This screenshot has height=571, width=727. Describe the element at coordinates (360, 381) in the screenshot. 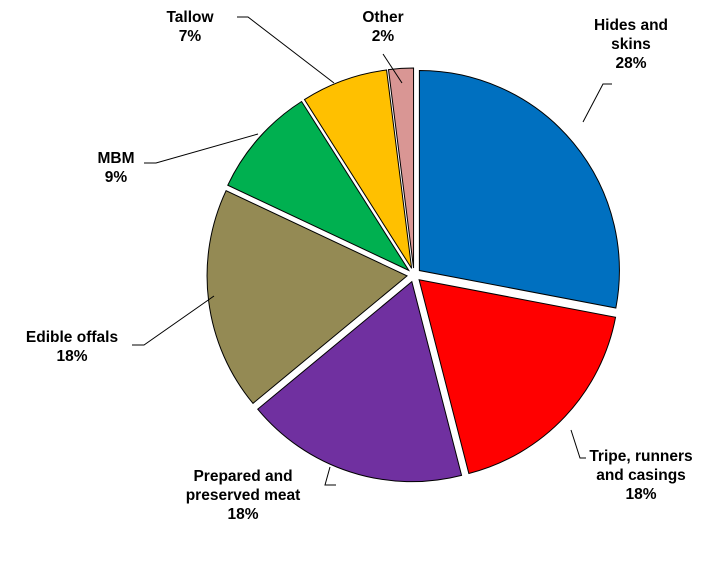

I see `pie-slice-prepared-and-preserved-meat` at that location.